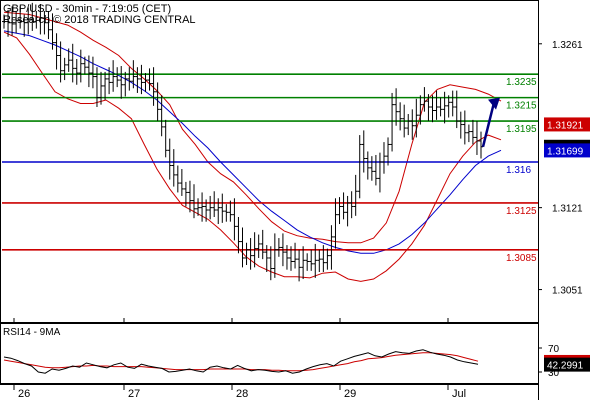 The image size is (590, 400). Describe the element at coordinates (521, 258) in the screenshot. I see `level-label-support: 1.3085` at that location.